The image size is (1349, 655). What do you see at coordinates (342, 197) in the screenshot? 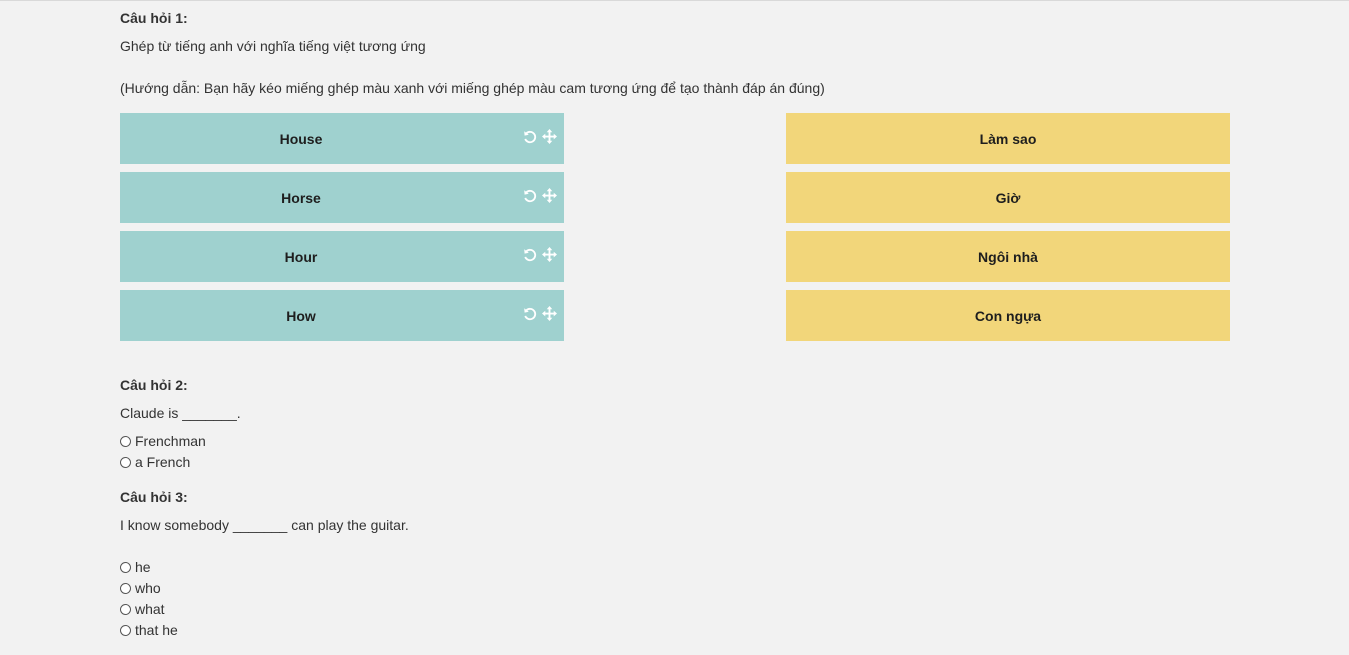
I see `draggable-tile-horse: Horse` at bounding box center [342, 197].